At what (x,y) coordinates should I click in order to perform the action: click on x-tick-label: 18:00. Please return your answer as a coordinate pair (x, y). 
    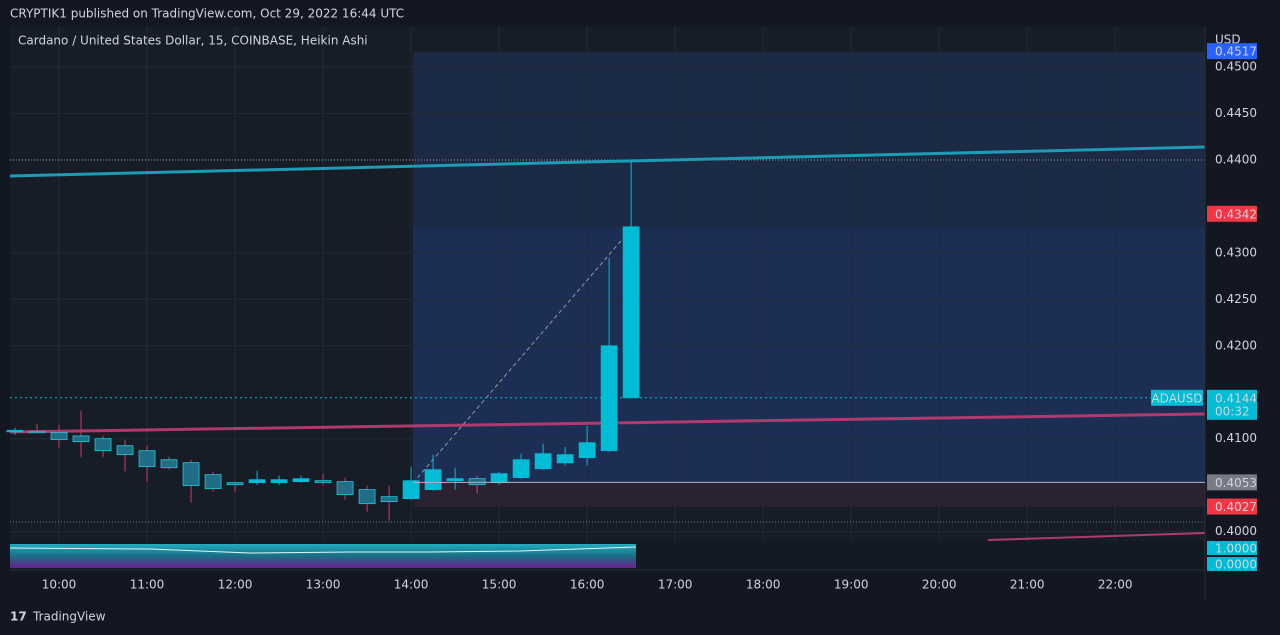
    Looking at the image, I should click on (763, 585).